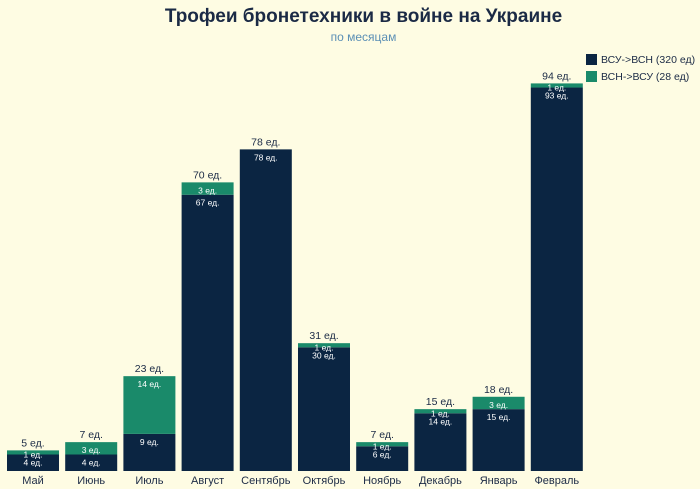 The width and height of the screenshot is (700, 489). I want to click on segment-label-0-5: 30 ед., so click(324, 355).